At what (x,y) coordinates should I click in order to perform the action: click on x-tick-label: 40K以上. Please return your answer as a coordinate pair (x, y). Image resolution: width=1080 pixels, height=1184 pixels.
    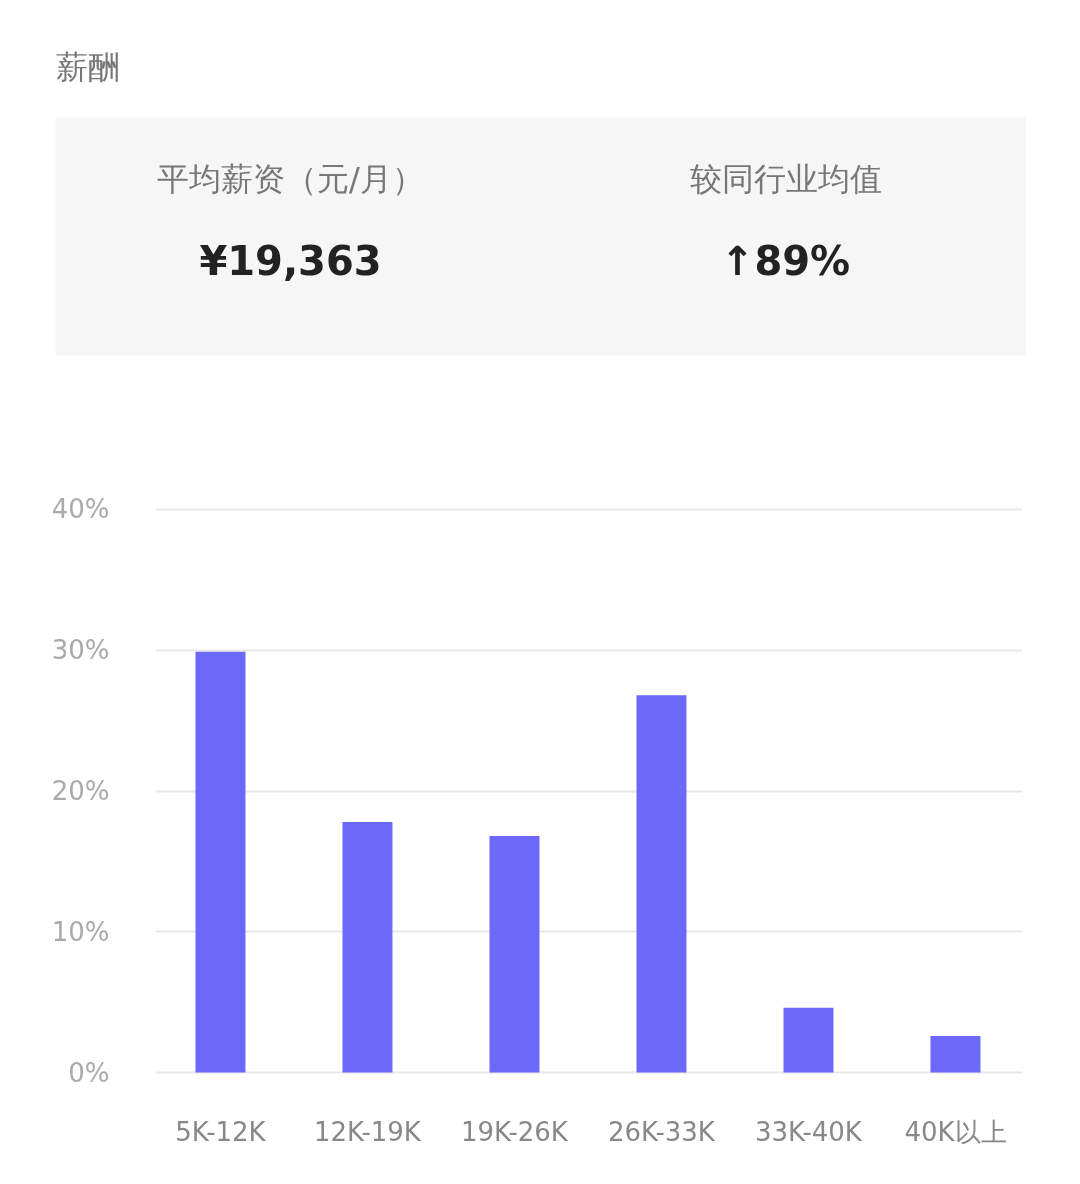
    Looking at the image, I should click on (955, 1131).